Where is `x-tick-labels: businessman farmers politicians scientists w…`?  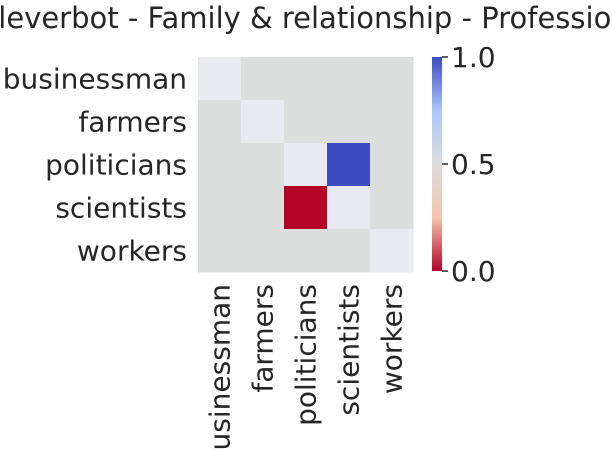 x-tick-labels: businessman farmers politicians scientists w… is located at coordinates (306, 368).